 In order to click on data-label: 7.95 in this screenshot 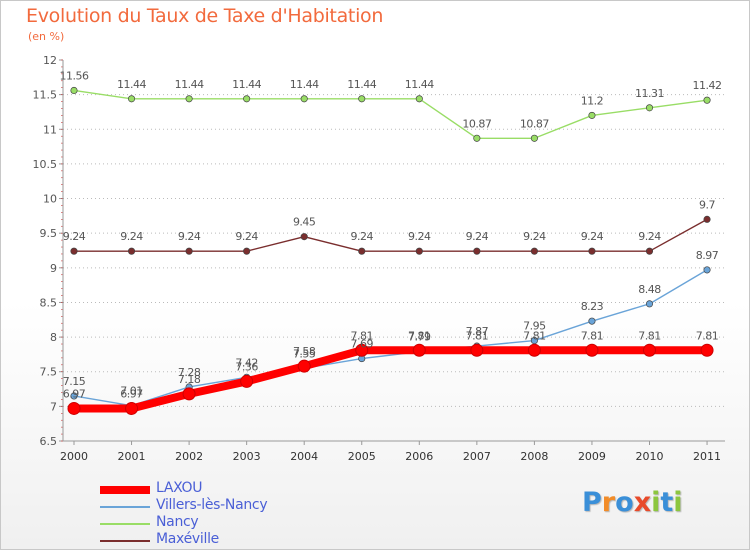, I will do `click(534, 326)`.